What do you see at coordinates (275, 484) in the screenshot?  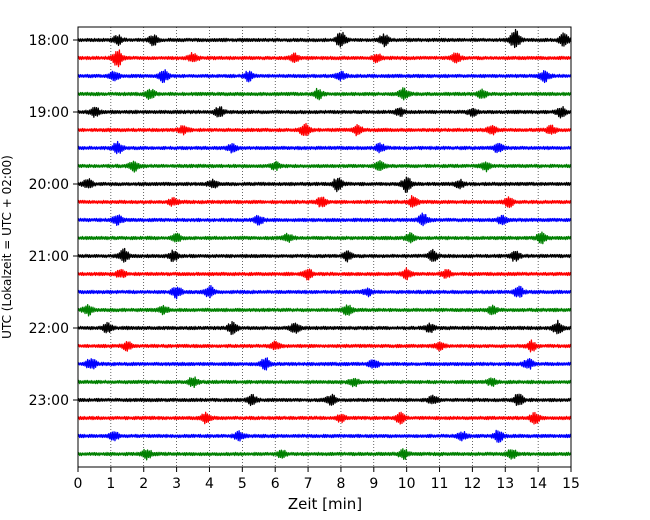 I see `x-tick-label-6: 6` at bounding box center [275, 484].